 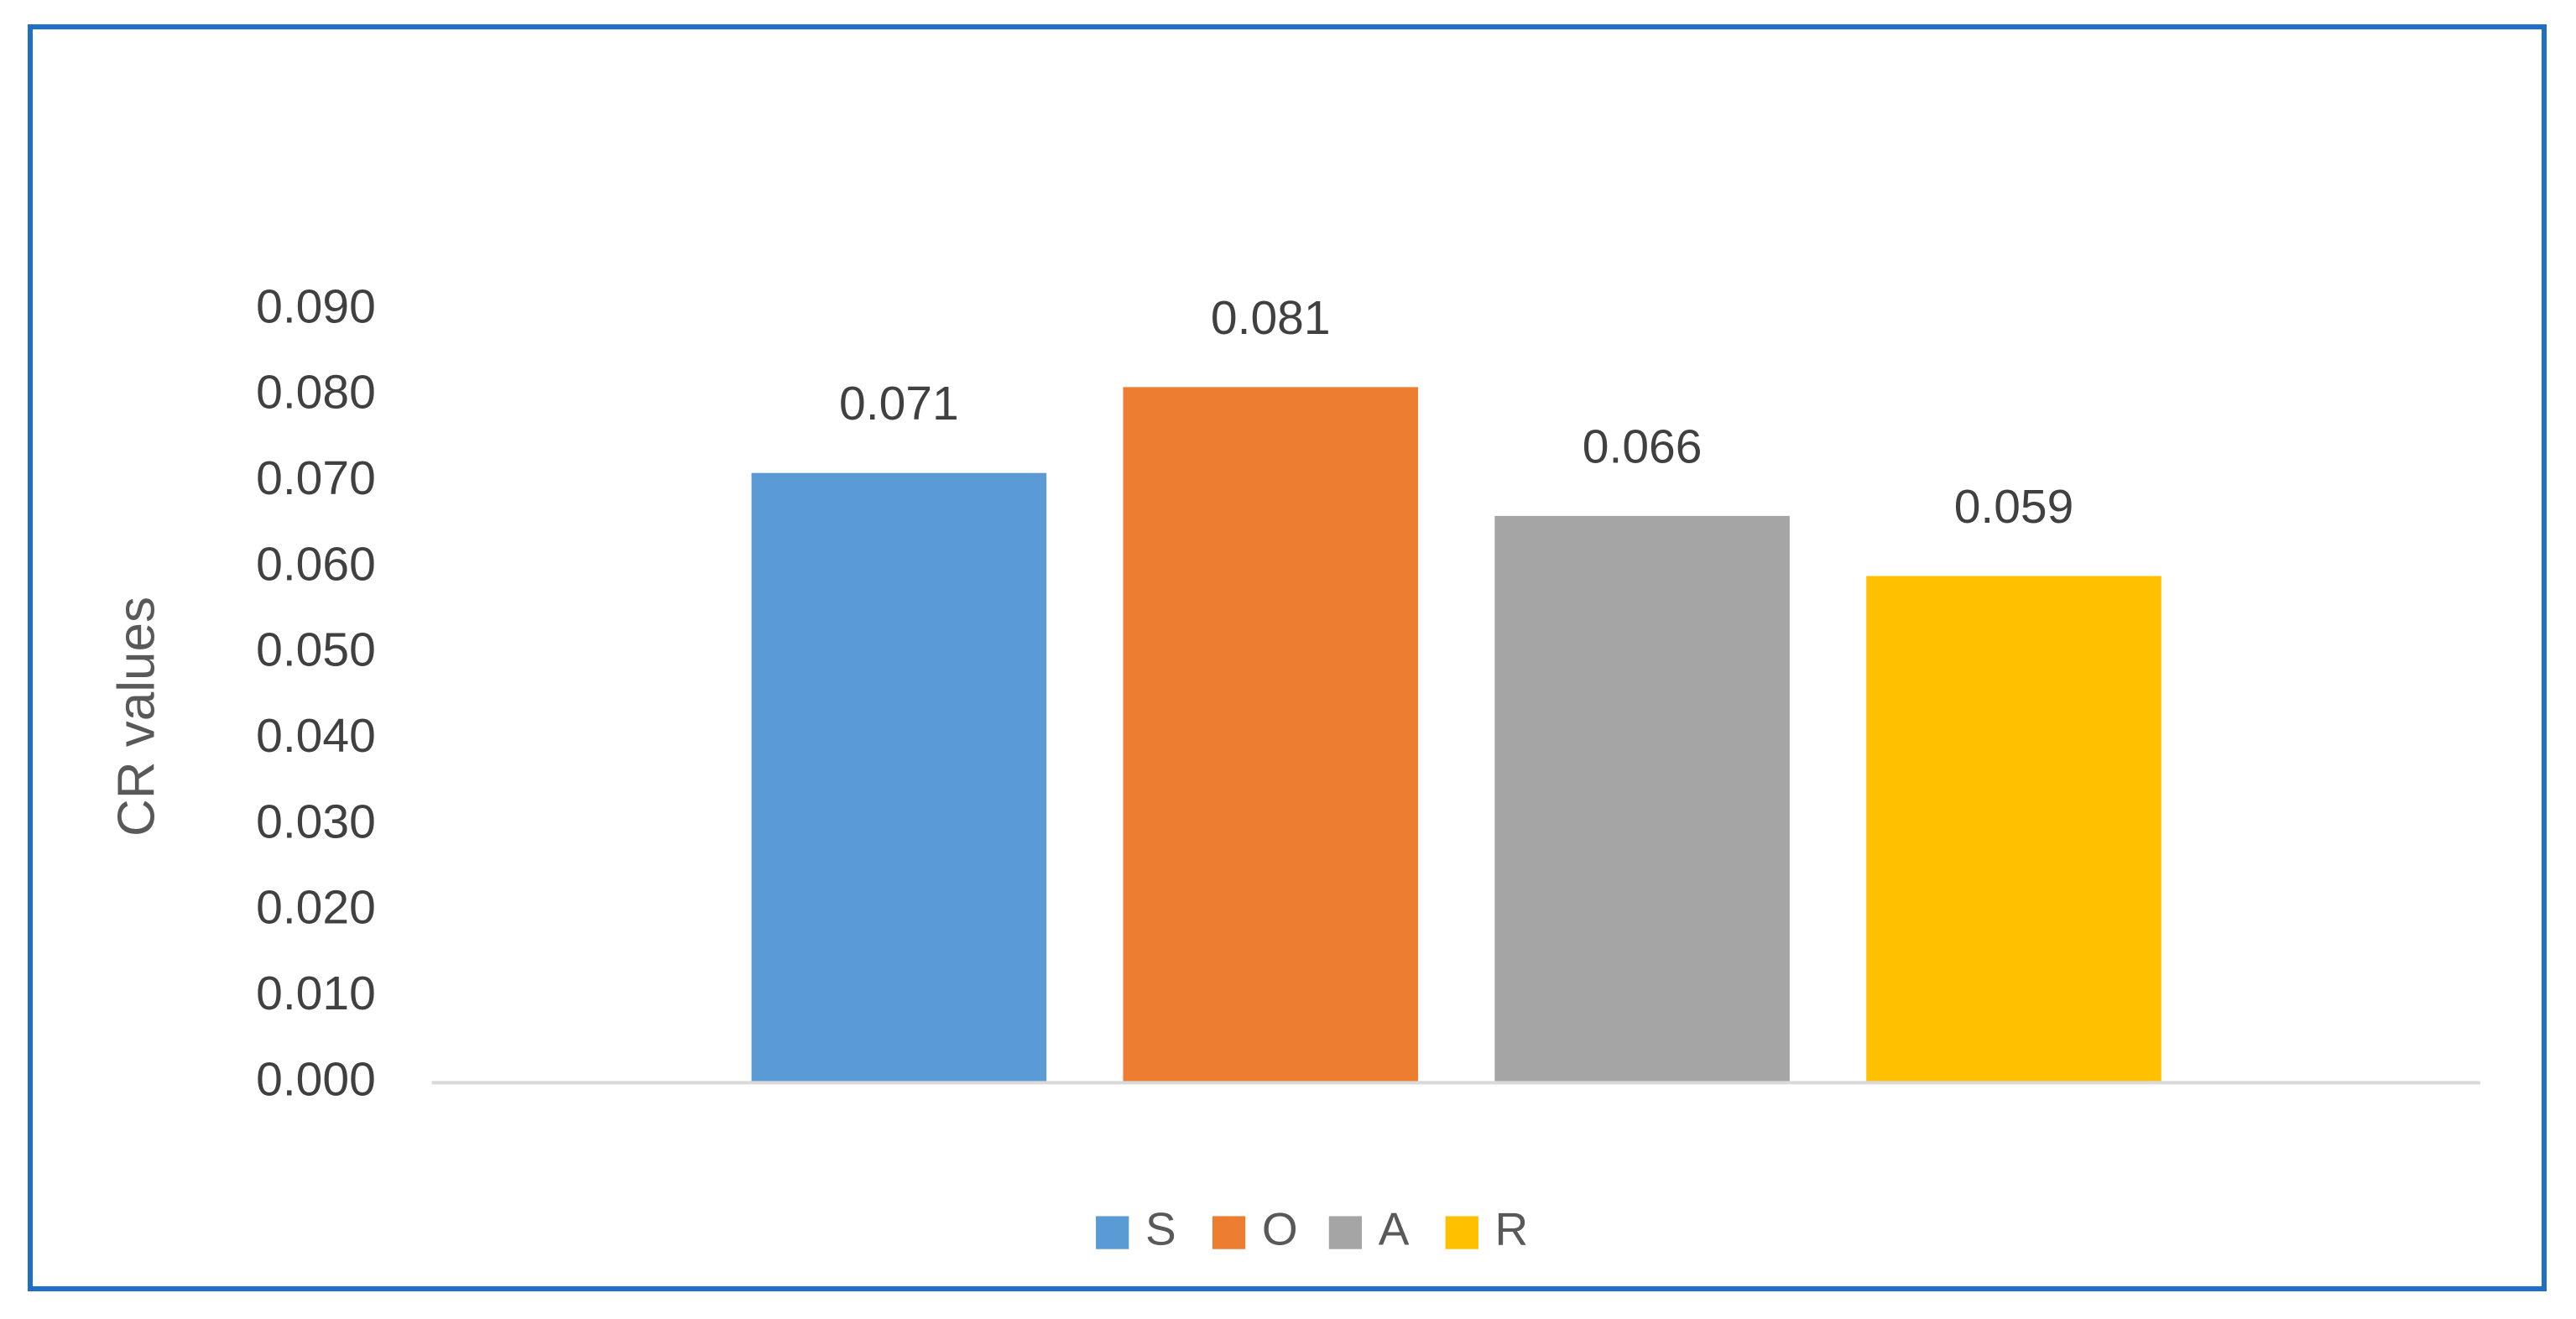 I want to click on legend-label: R, so click(x=1512, y=1229).